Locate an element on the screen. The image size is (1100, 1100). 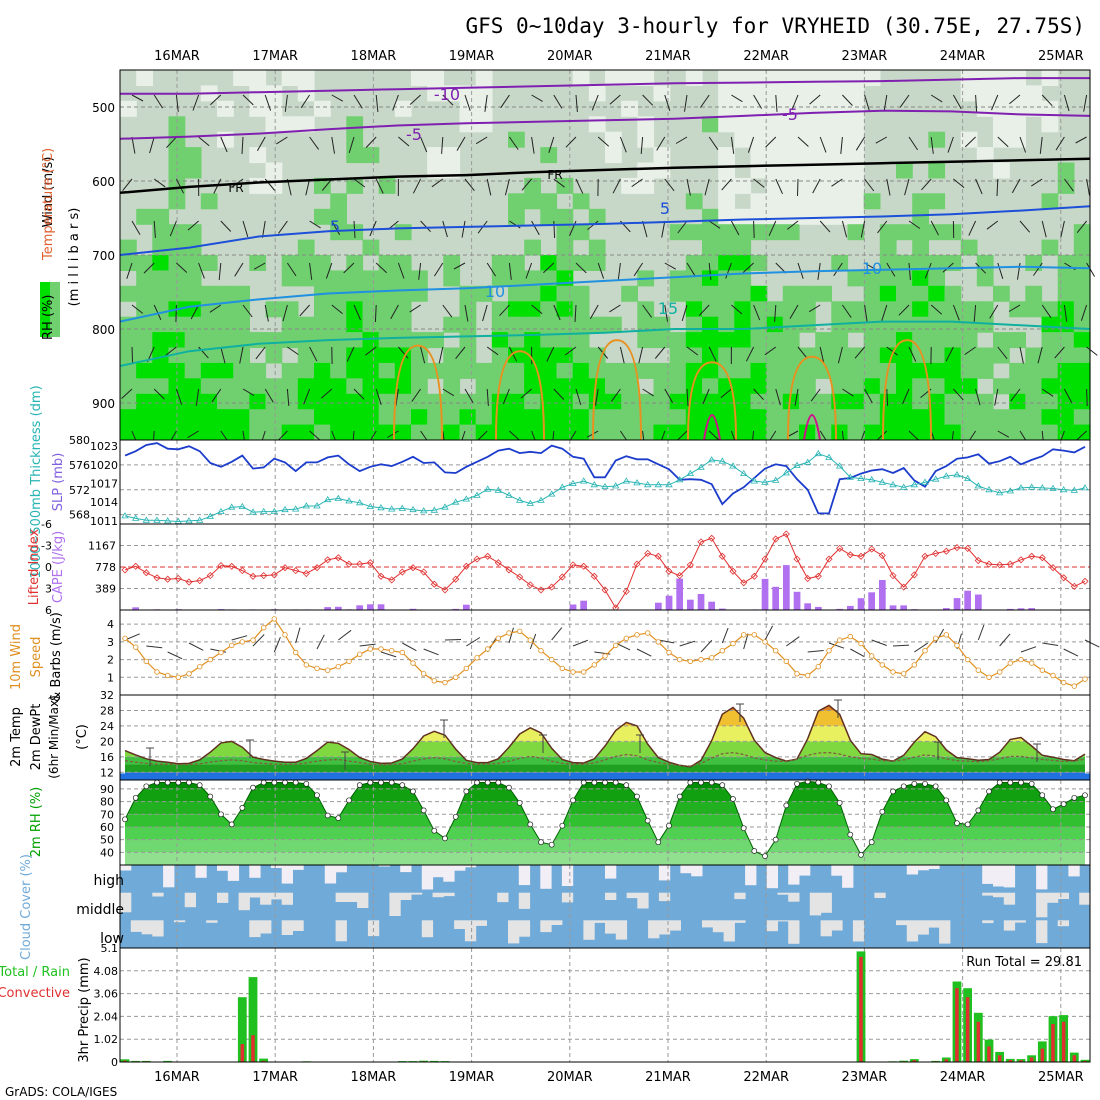
rh-tick-label: 70 is located at coordinates (107, 814).